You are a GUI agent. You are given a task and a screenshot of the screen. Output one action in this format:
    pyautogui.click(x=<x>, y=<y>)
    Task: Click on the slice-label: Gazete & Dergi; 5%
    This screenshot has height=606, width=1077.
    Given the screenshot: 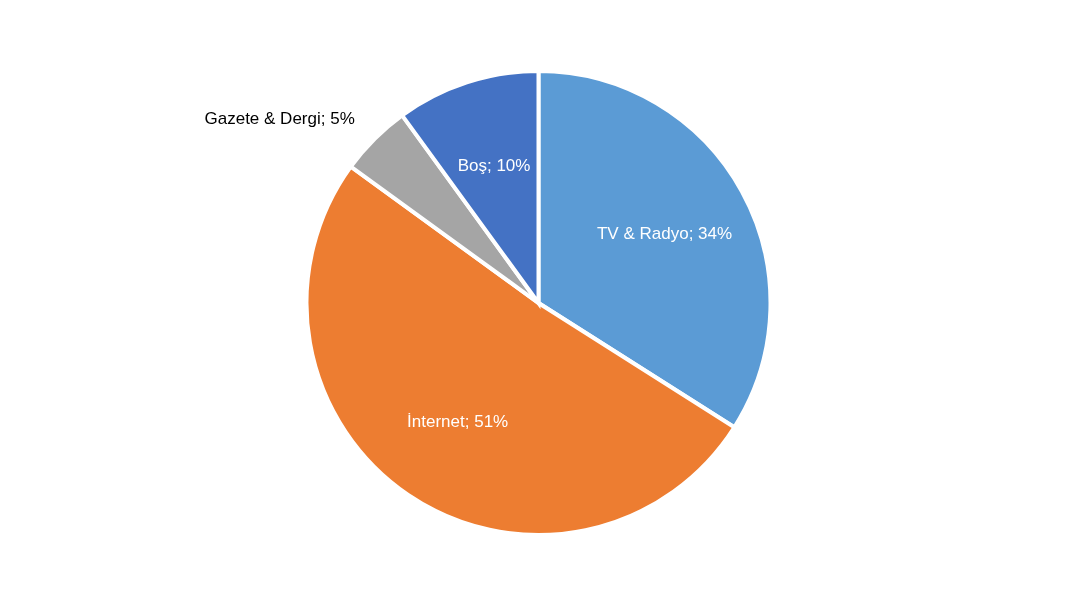 What is the action you would take?
    pyautogui.click(x=279, y=119)
    